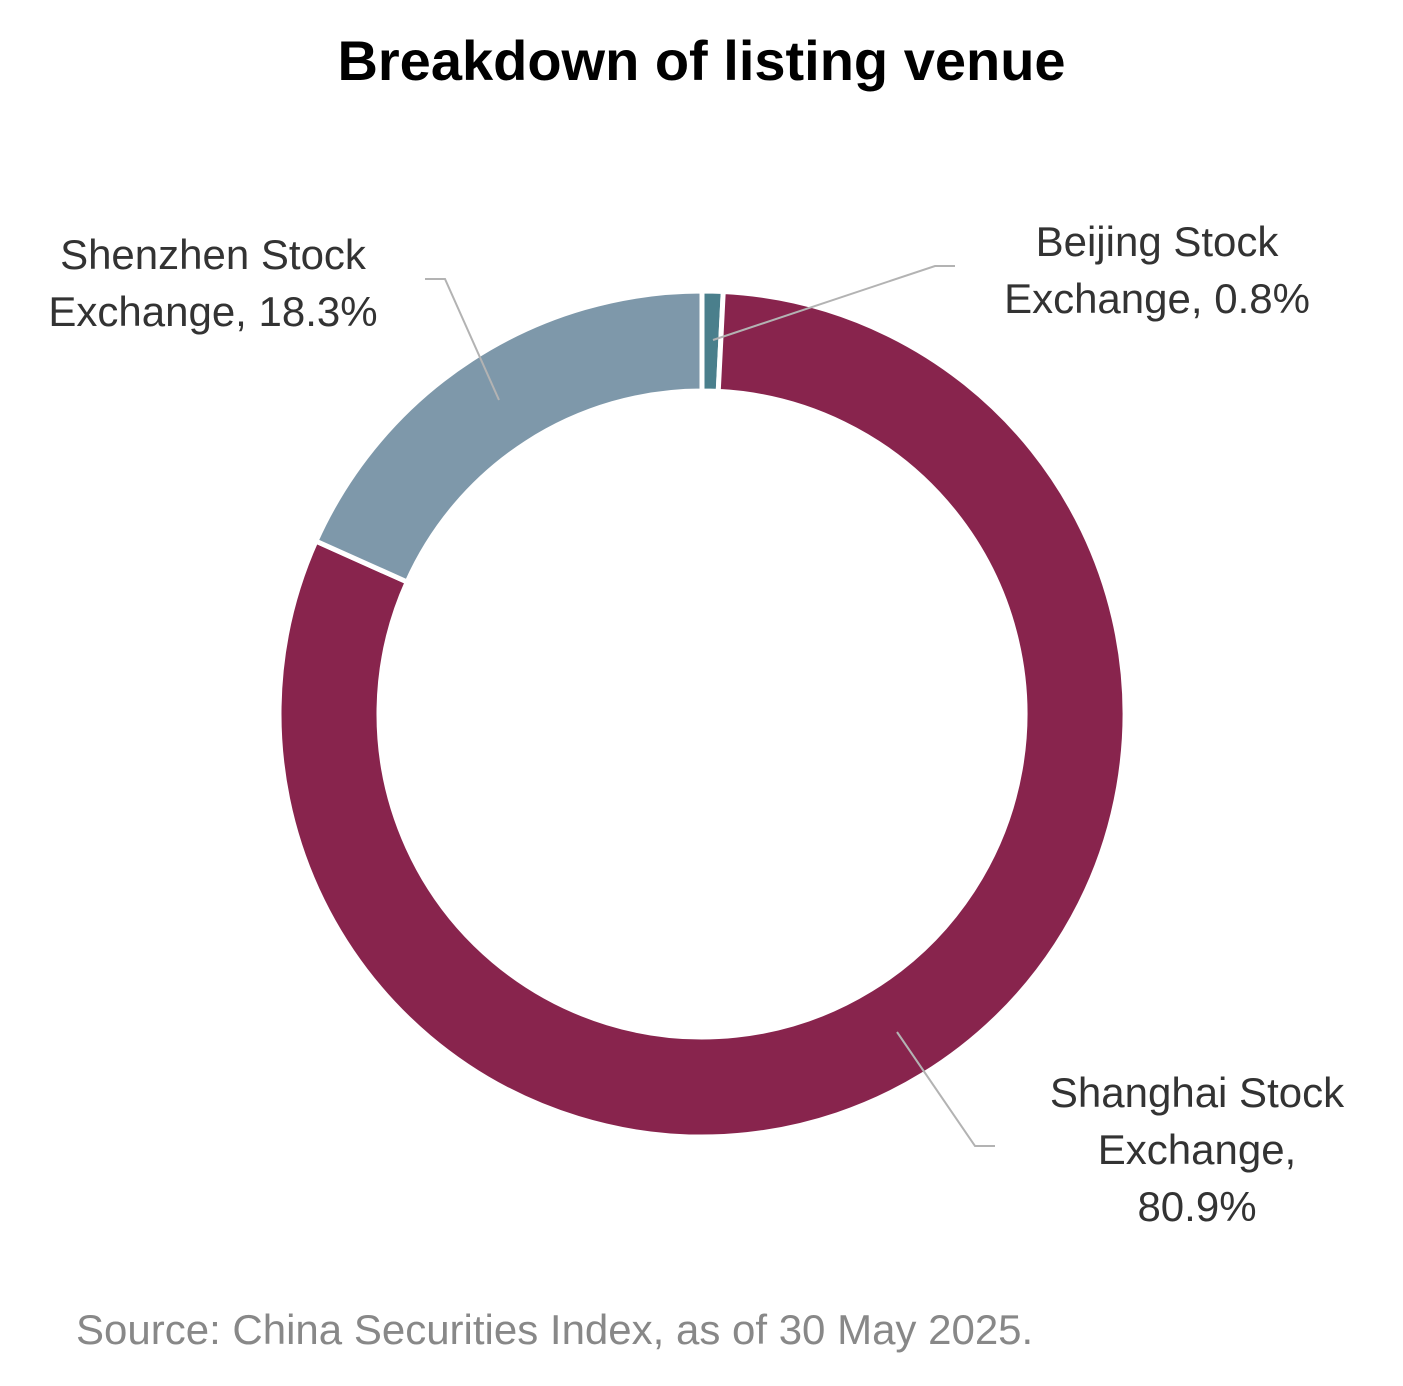 This screenshot has width=1403, height=1386. Describe the element at coordinates (462, 339) in the screenshot. I see `leader-line-shenzhen-stock-exchange` at that location.